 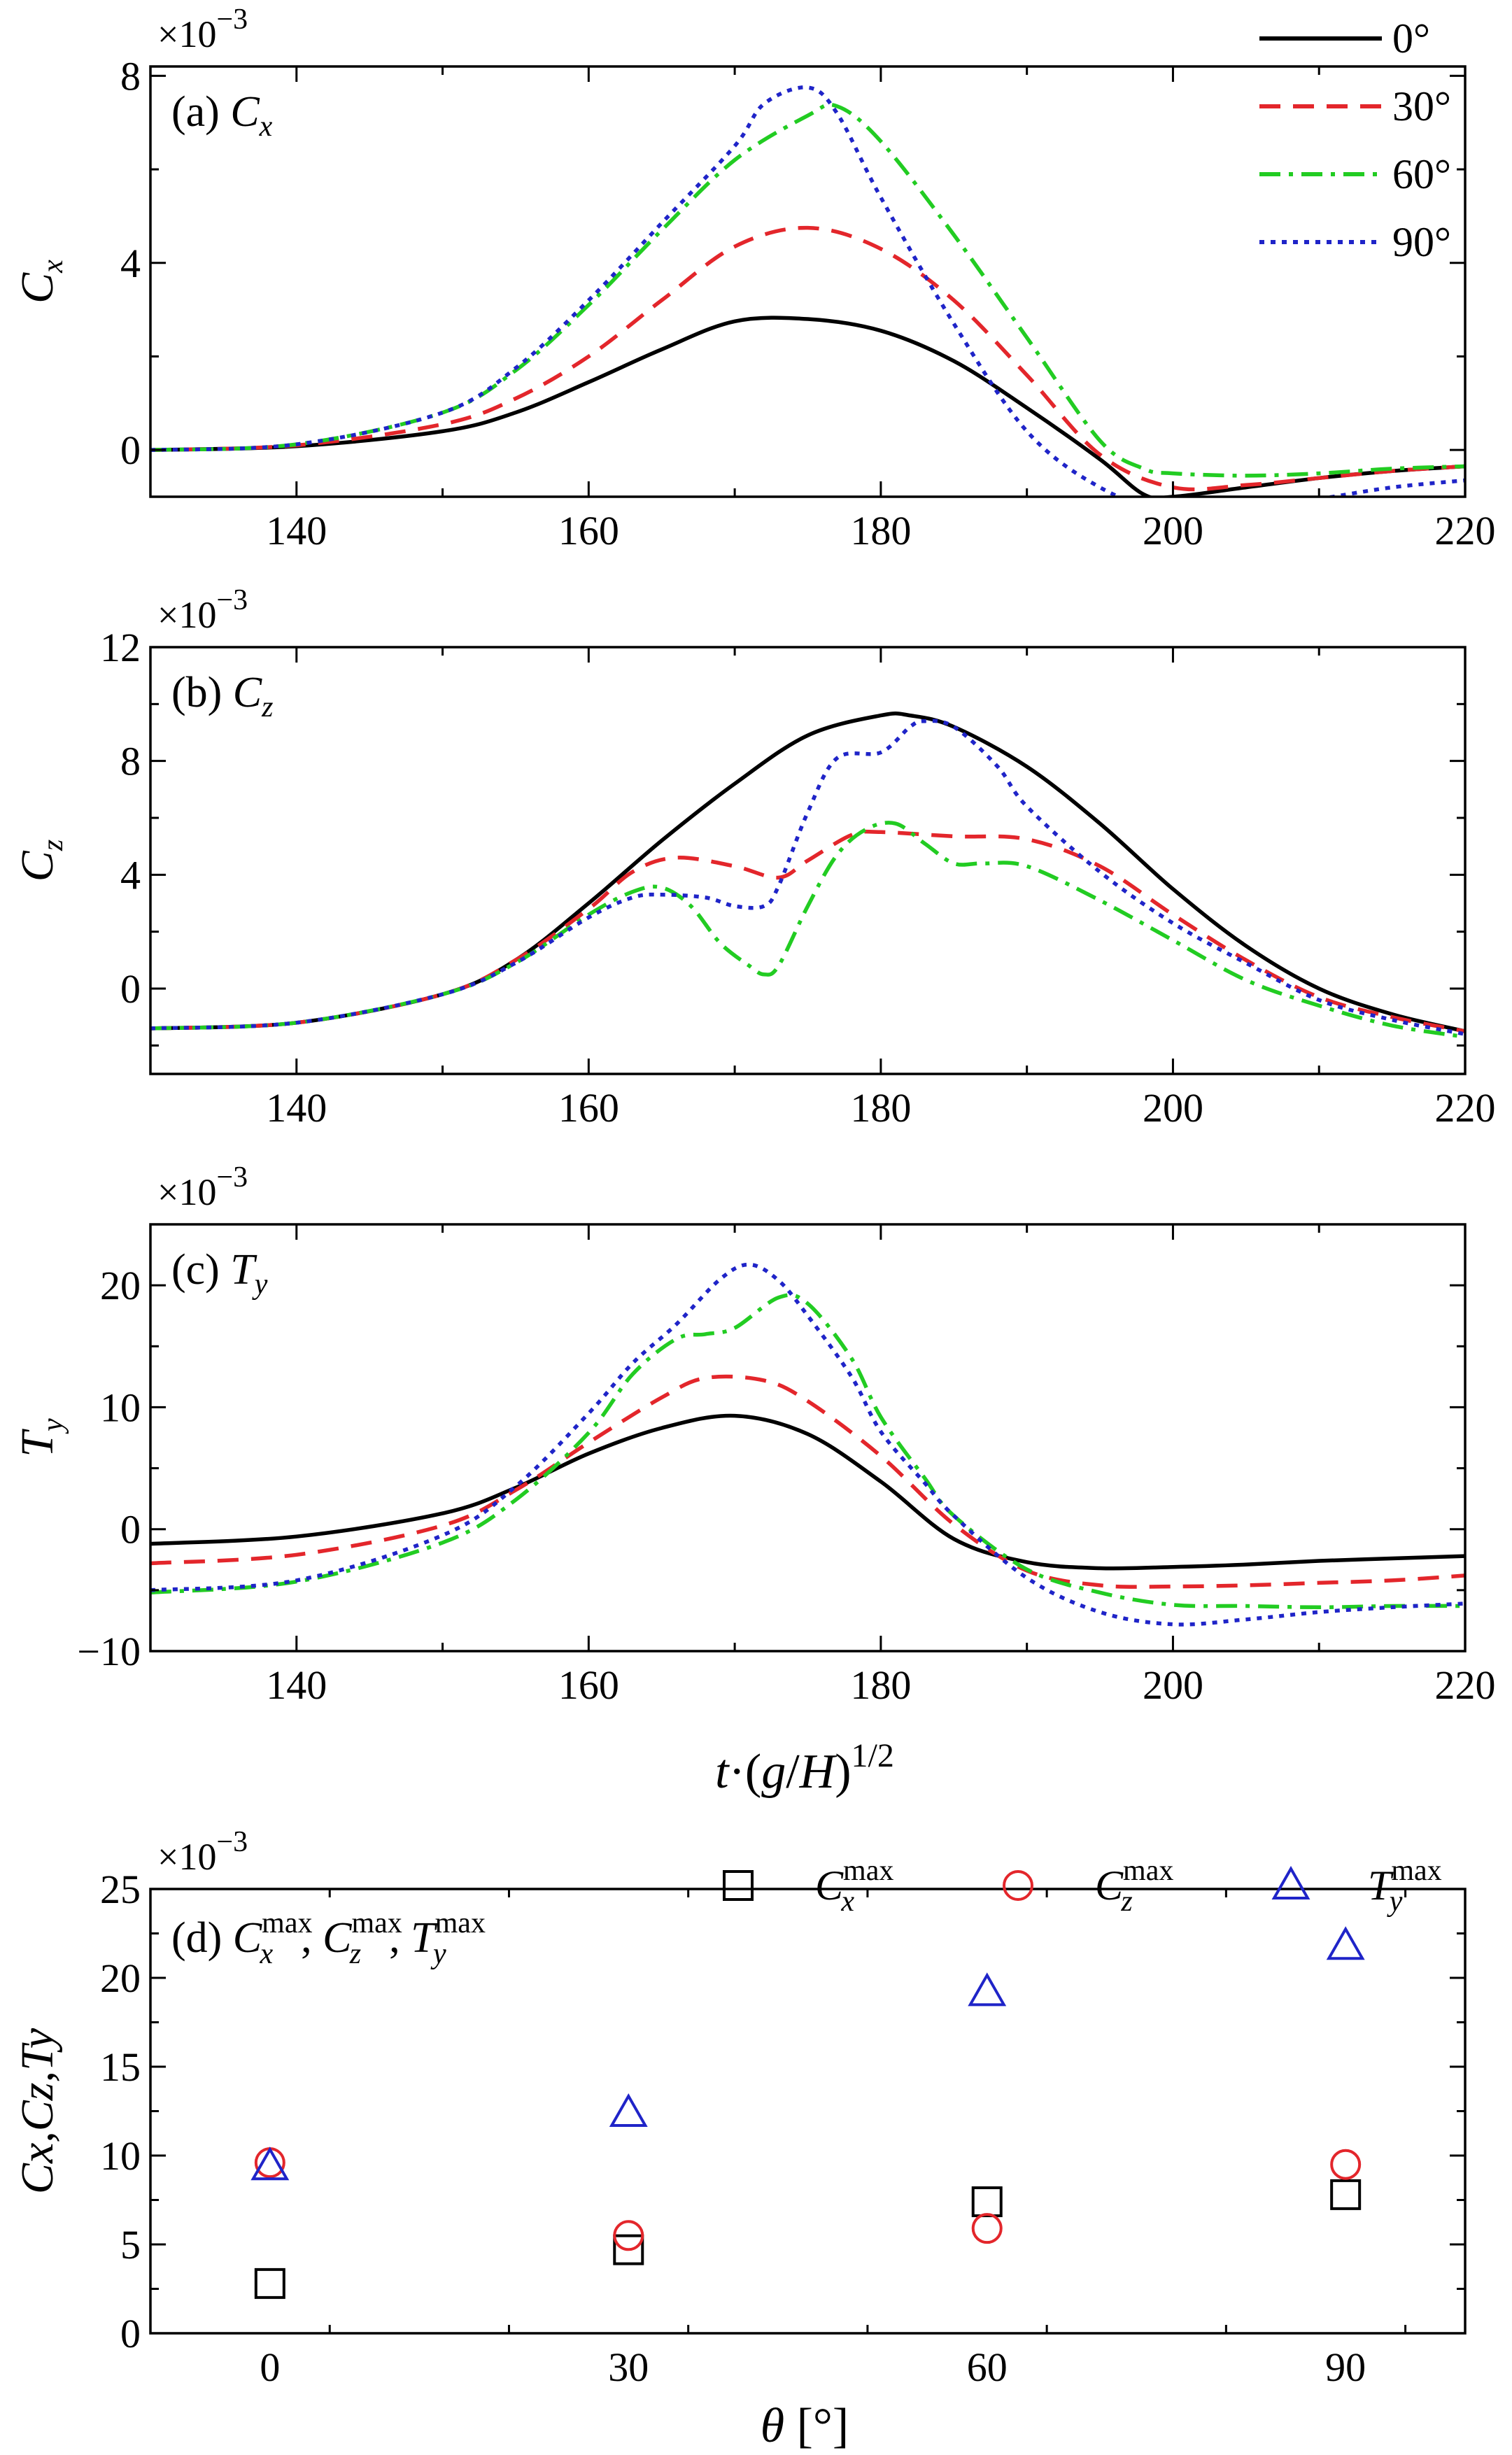 I want to click on x-axis-label: t·(g/H)1/2, so click(x=804, y=1768).